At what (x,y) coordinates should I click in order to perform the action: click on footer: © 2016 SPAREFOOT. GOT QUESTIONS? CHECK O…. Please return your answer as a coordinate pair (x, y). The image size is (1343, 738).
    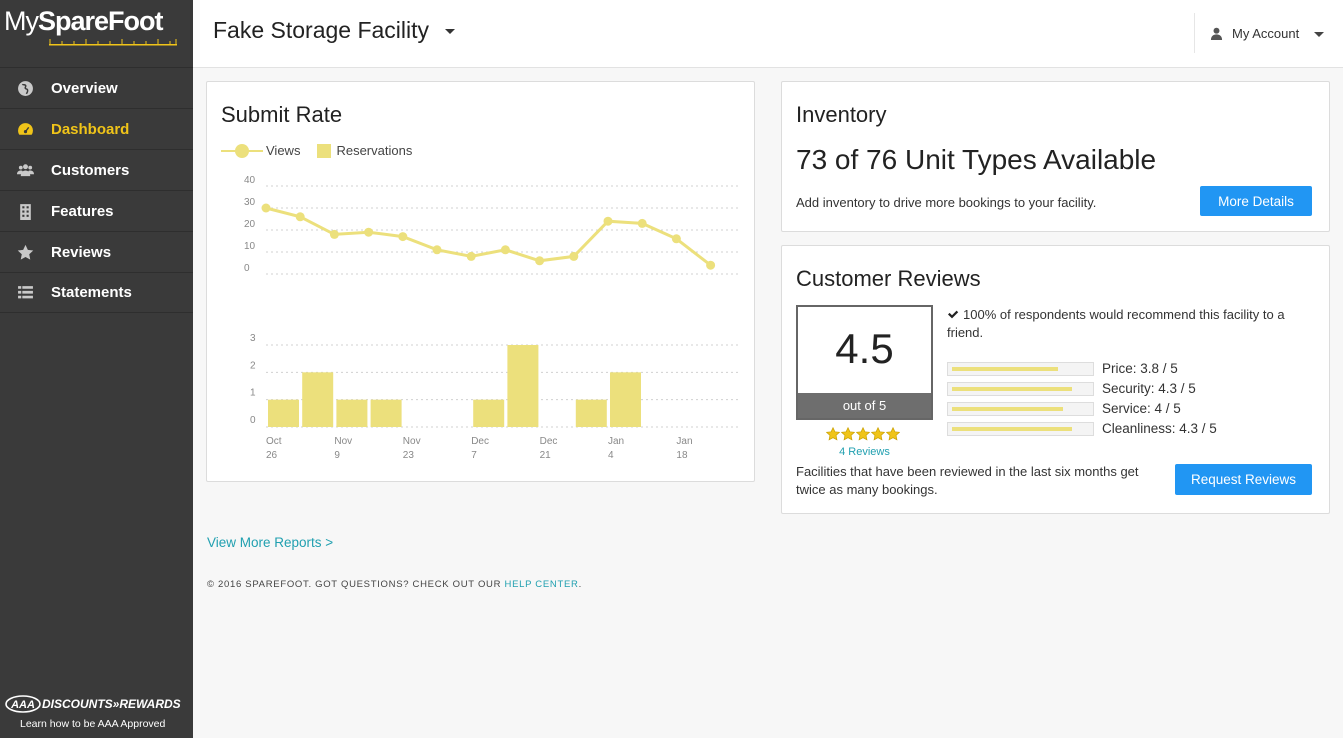
    Looking at the image, I should click on (394, 584).